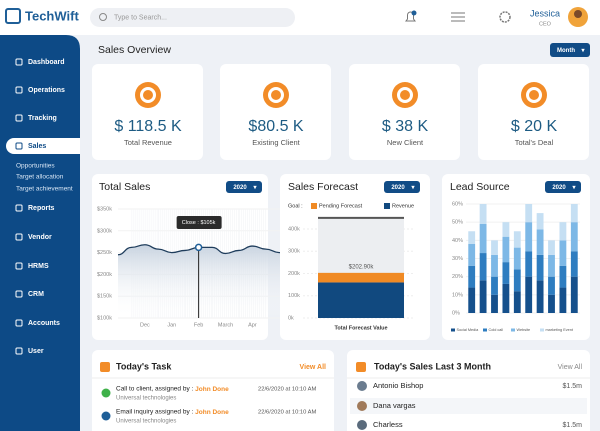 The image size is (600, 431). I want to click on tooltip, so click(199, 222).